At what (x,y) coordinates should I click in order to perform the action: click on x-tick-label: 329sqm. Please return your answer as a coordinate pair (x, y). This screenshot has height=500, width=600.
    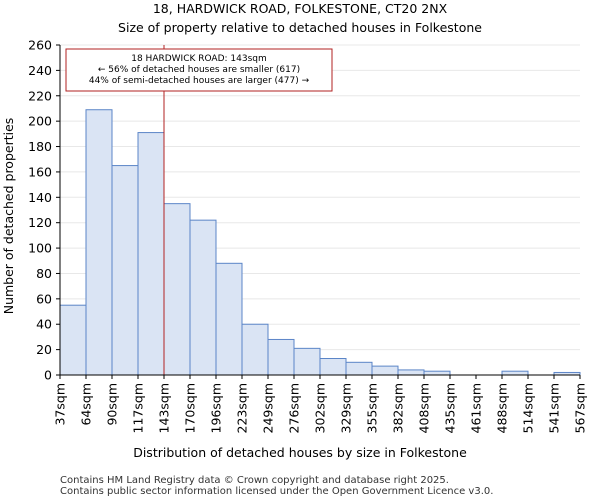
    Looking at the image, I should click on (346, 408).